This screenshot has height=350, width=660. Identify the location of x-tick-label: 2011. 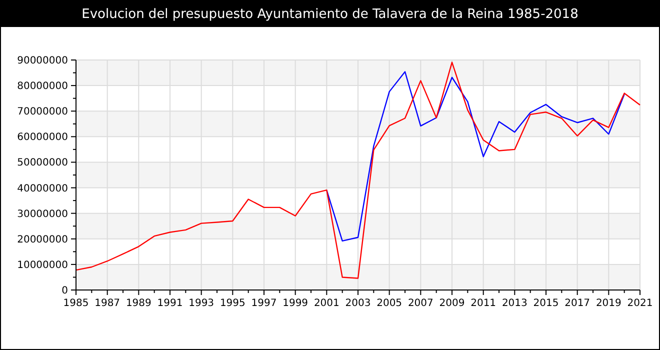
(483, 303).